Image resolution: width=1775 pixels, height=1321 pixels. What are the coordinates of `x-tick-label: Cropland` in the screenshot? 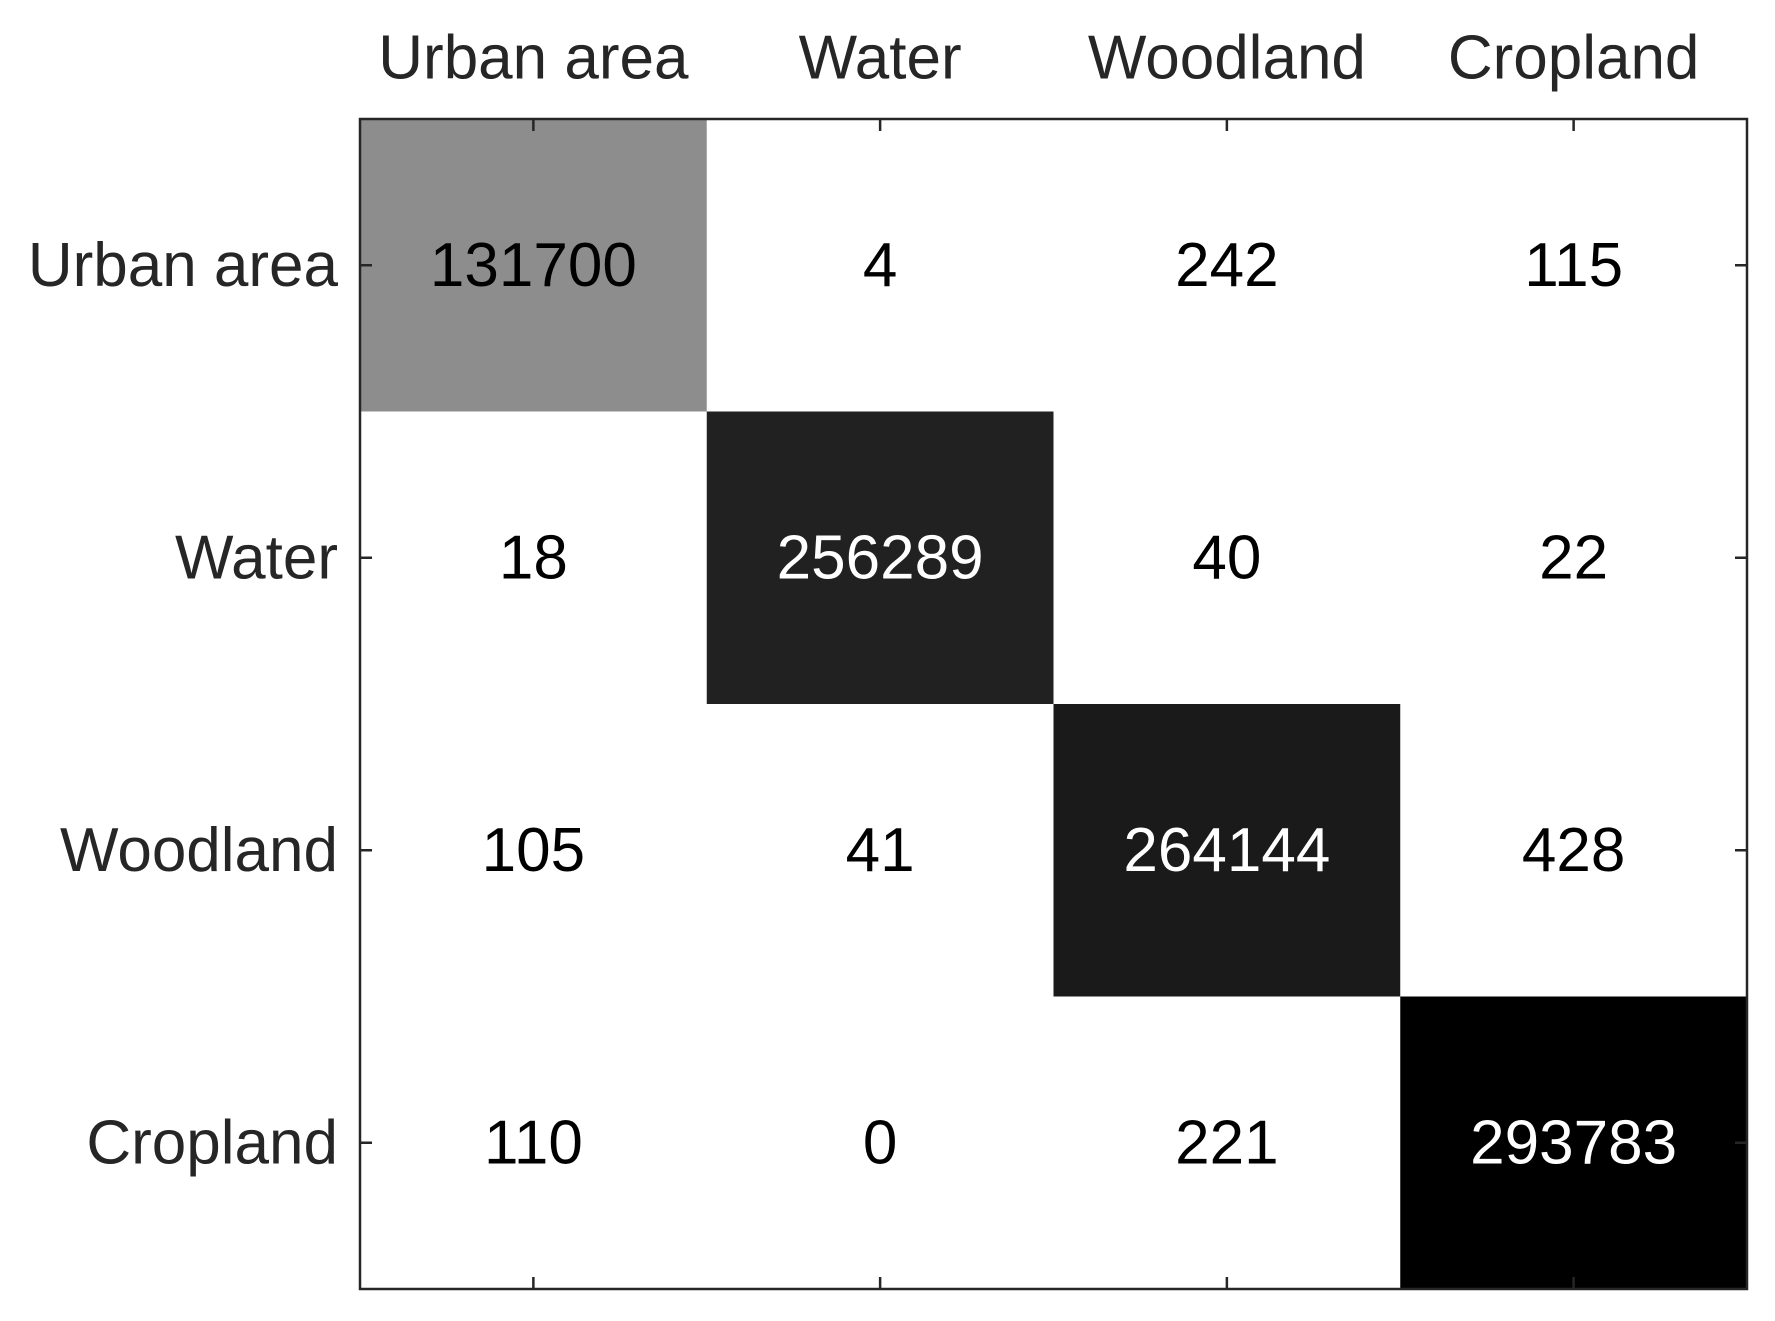 It's located at (1574, 58).